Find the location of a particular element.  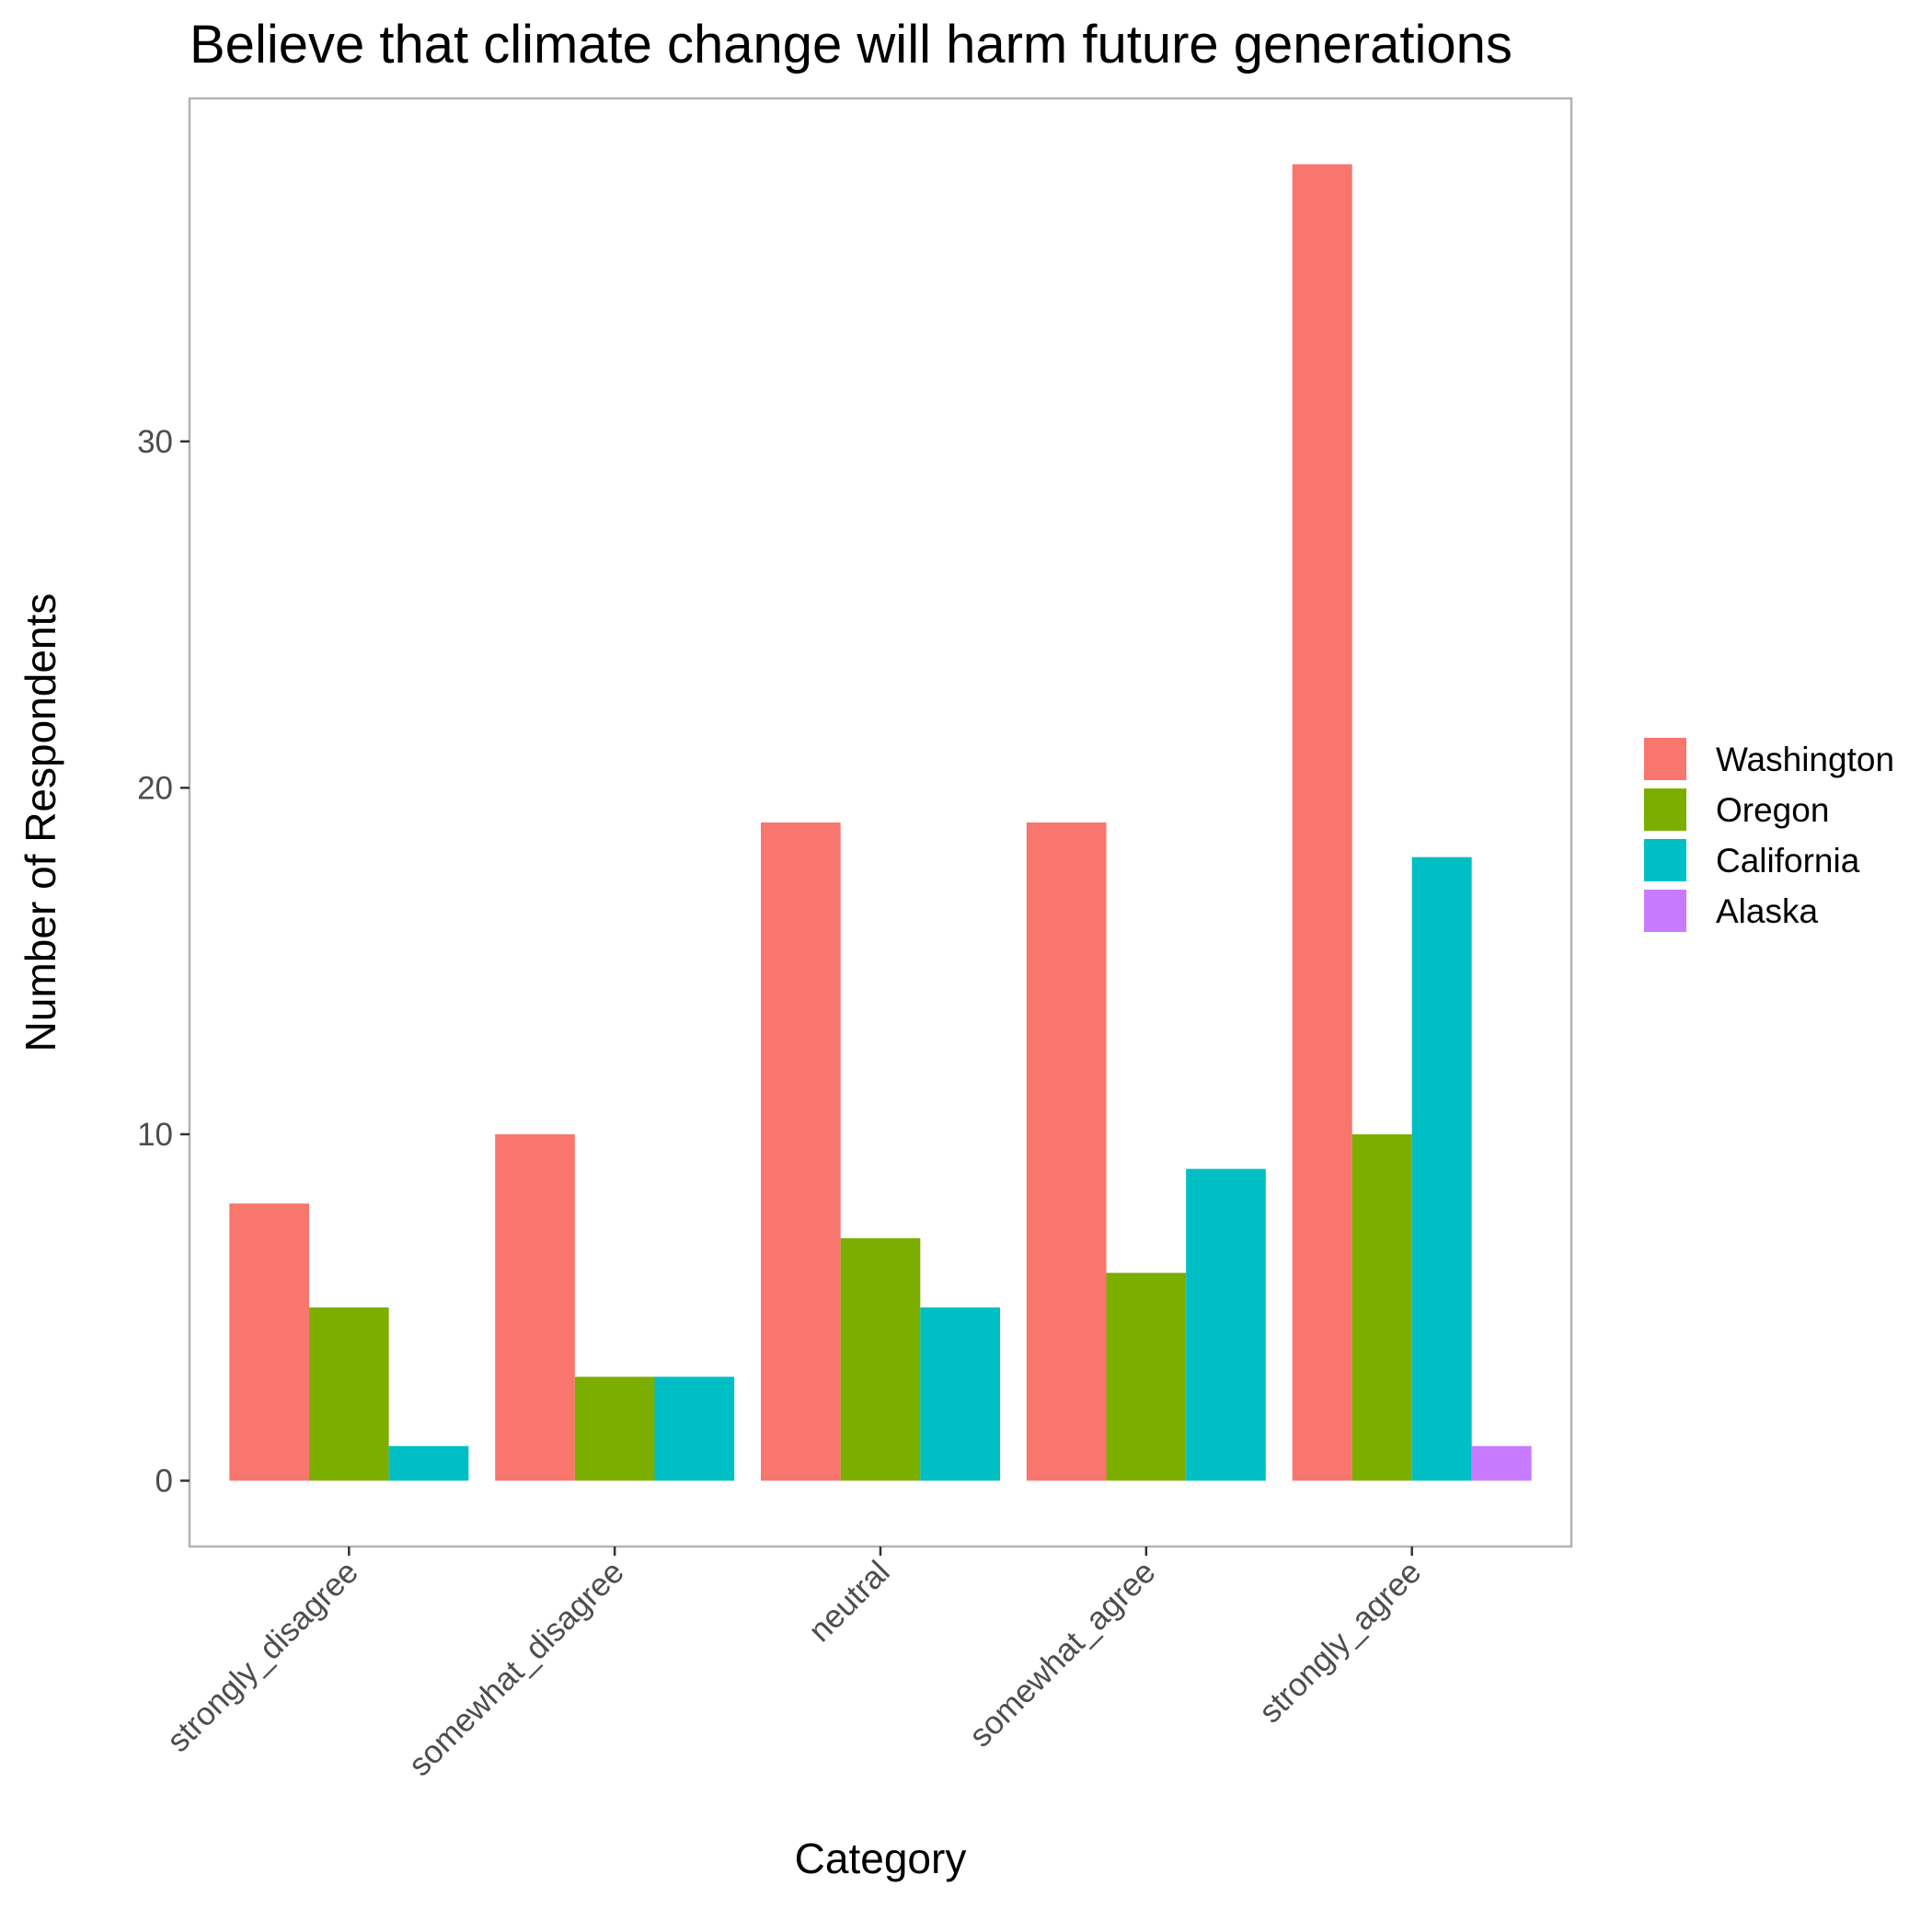

bar-alaska-strongly-agree is located at coordinates (1501, 1463).